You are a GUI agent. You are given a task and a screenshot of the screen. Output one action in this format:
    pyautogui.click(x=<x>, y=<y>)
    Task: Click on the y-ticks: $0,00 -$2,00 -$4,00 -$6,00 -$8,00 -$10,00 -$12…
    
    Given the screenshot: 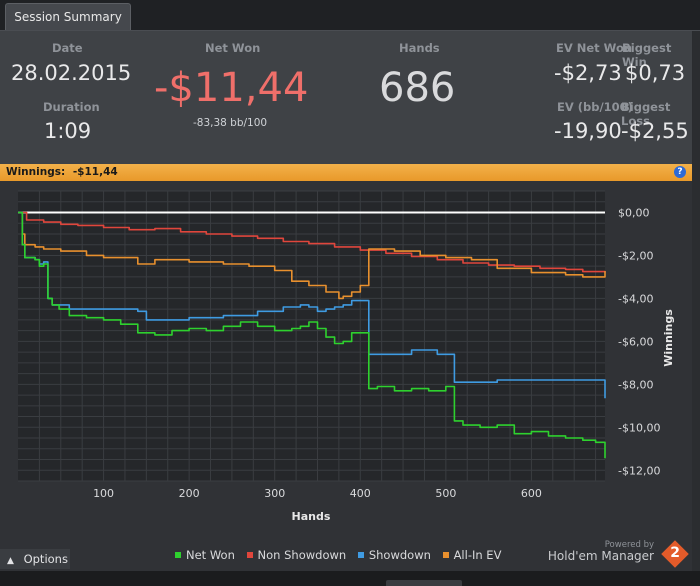 What is the action you would take?
    pyautogui.click(x=639, y=341)
    